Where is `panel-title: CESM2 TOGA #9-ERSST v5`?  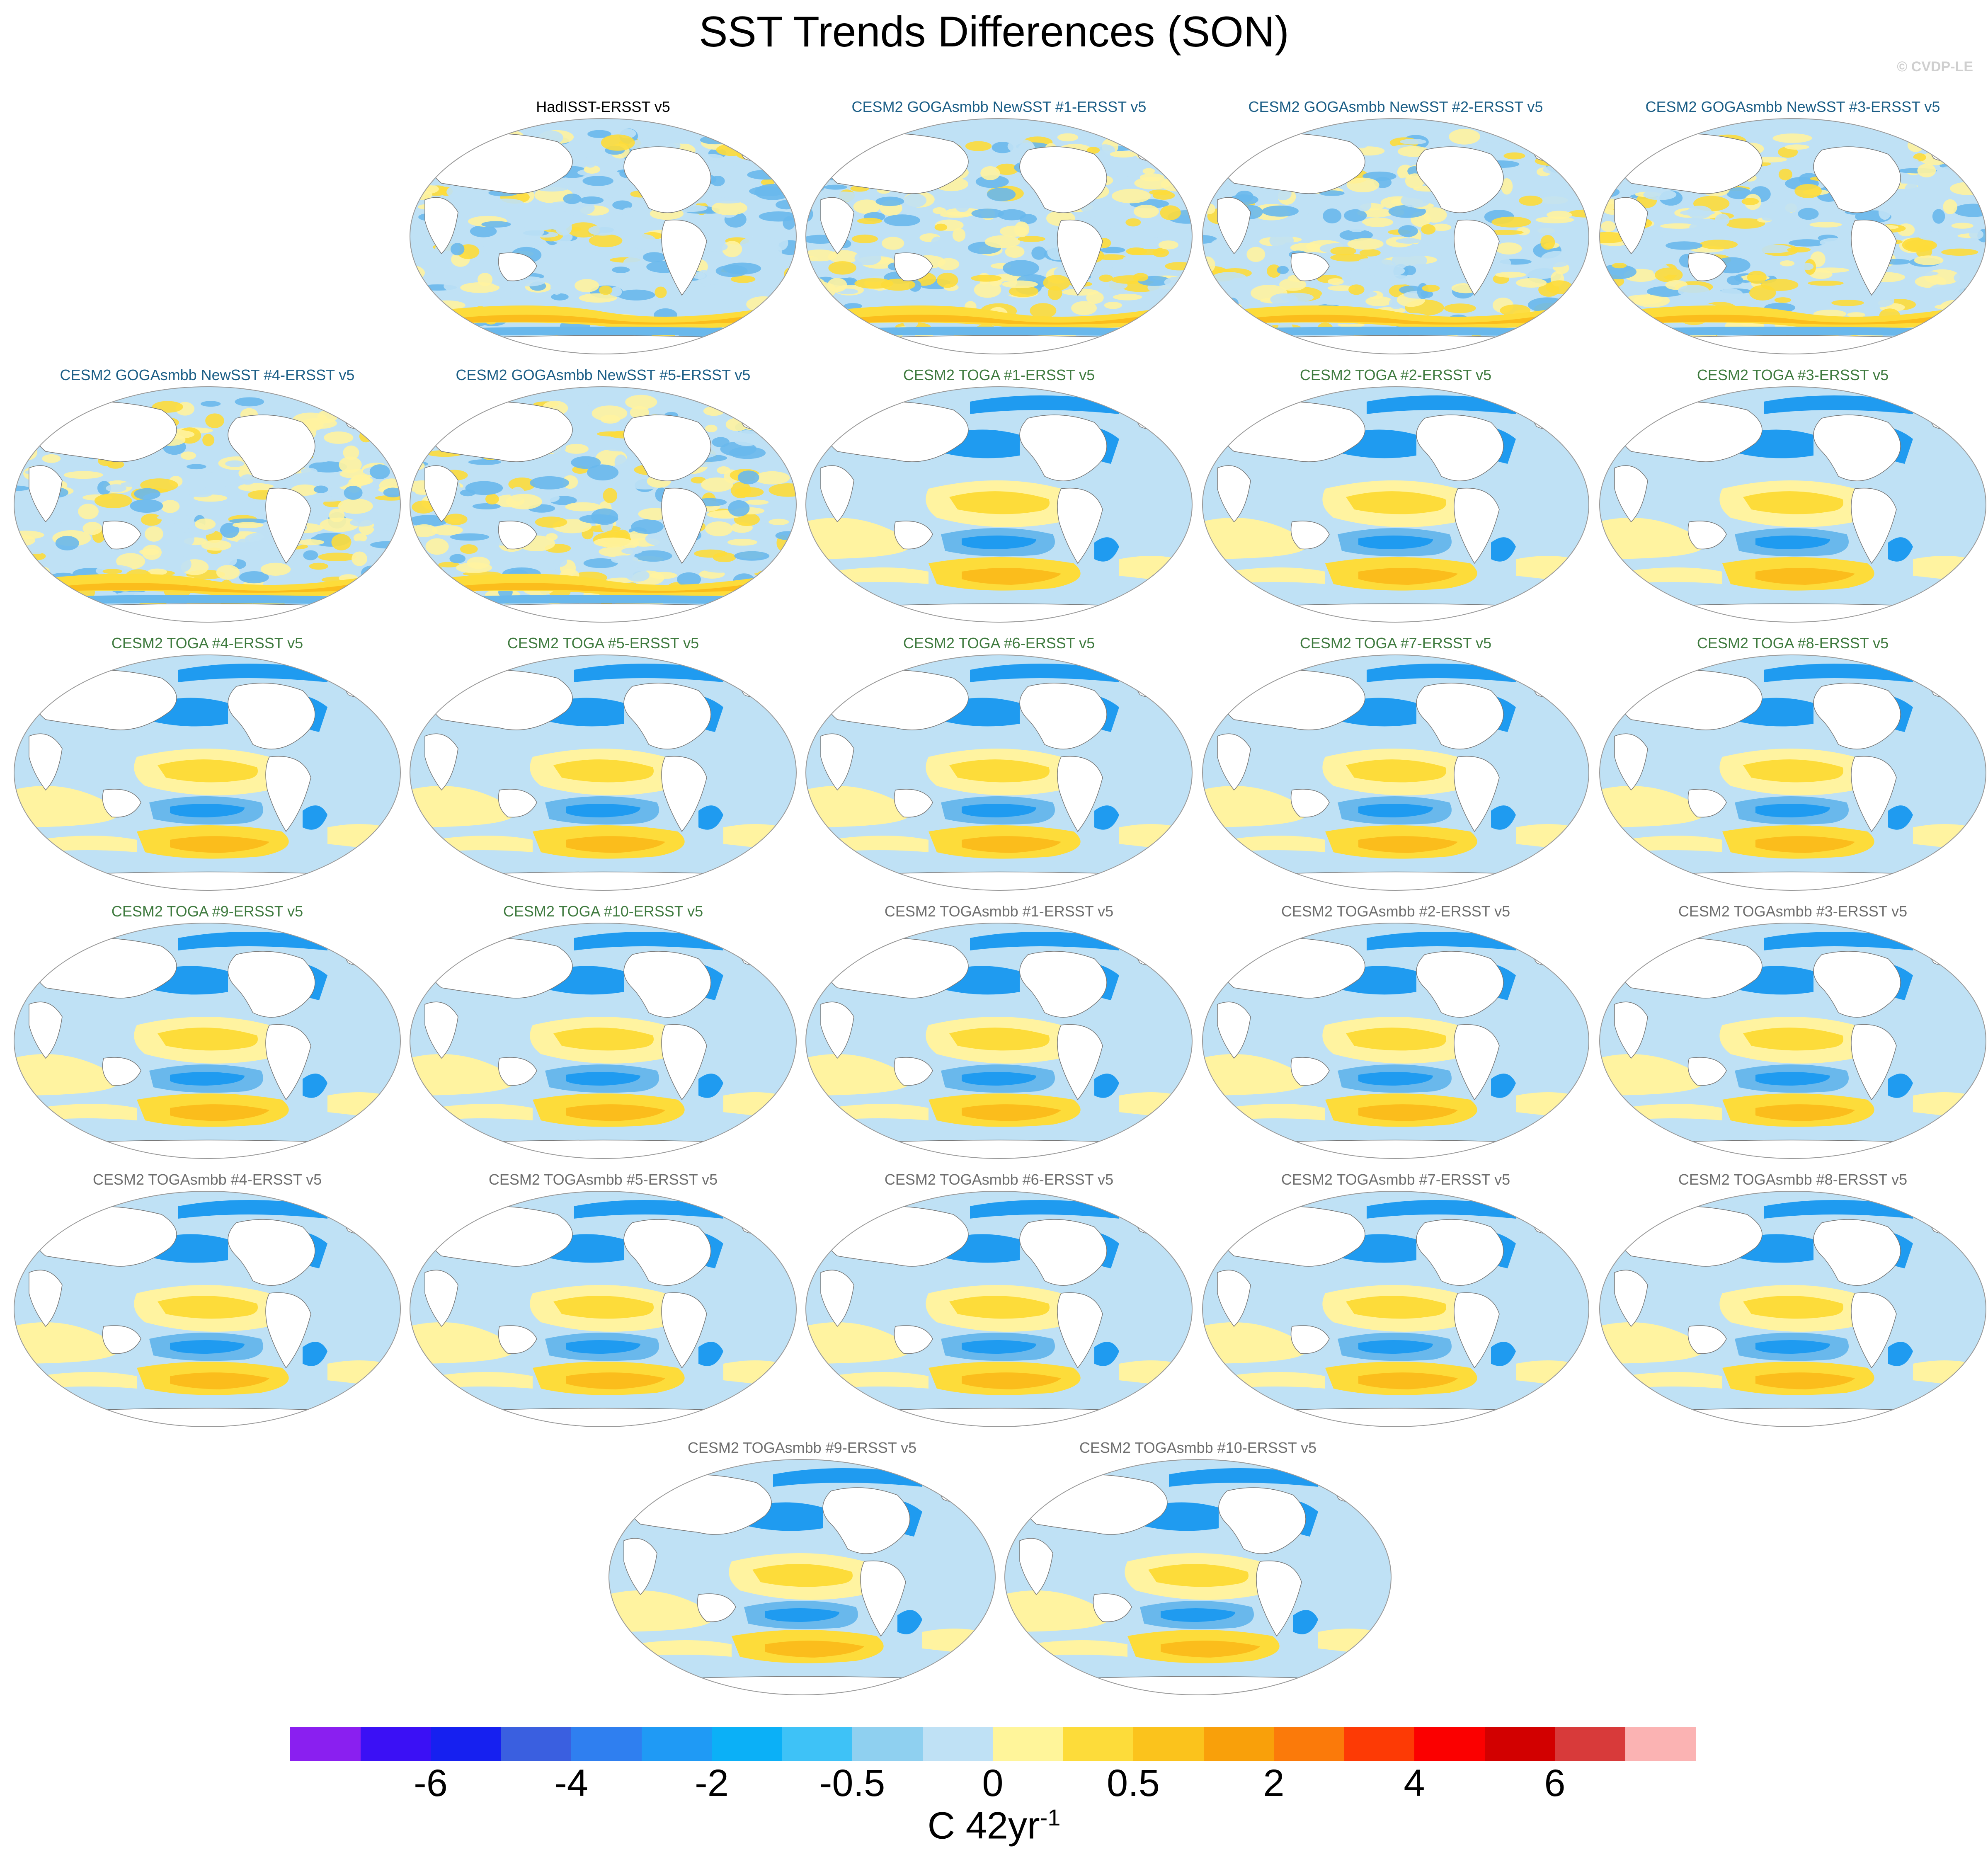 panel-title: CESM2 TOGA #9-ERSST v5 is located at coordinates (207, 911).